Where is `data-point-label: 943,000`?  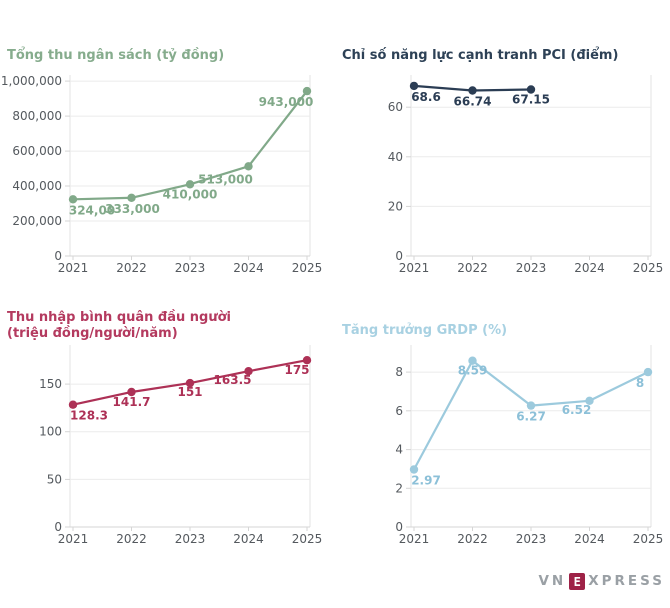
data-point-label: 943,000 is located at coordinates (286, 102).